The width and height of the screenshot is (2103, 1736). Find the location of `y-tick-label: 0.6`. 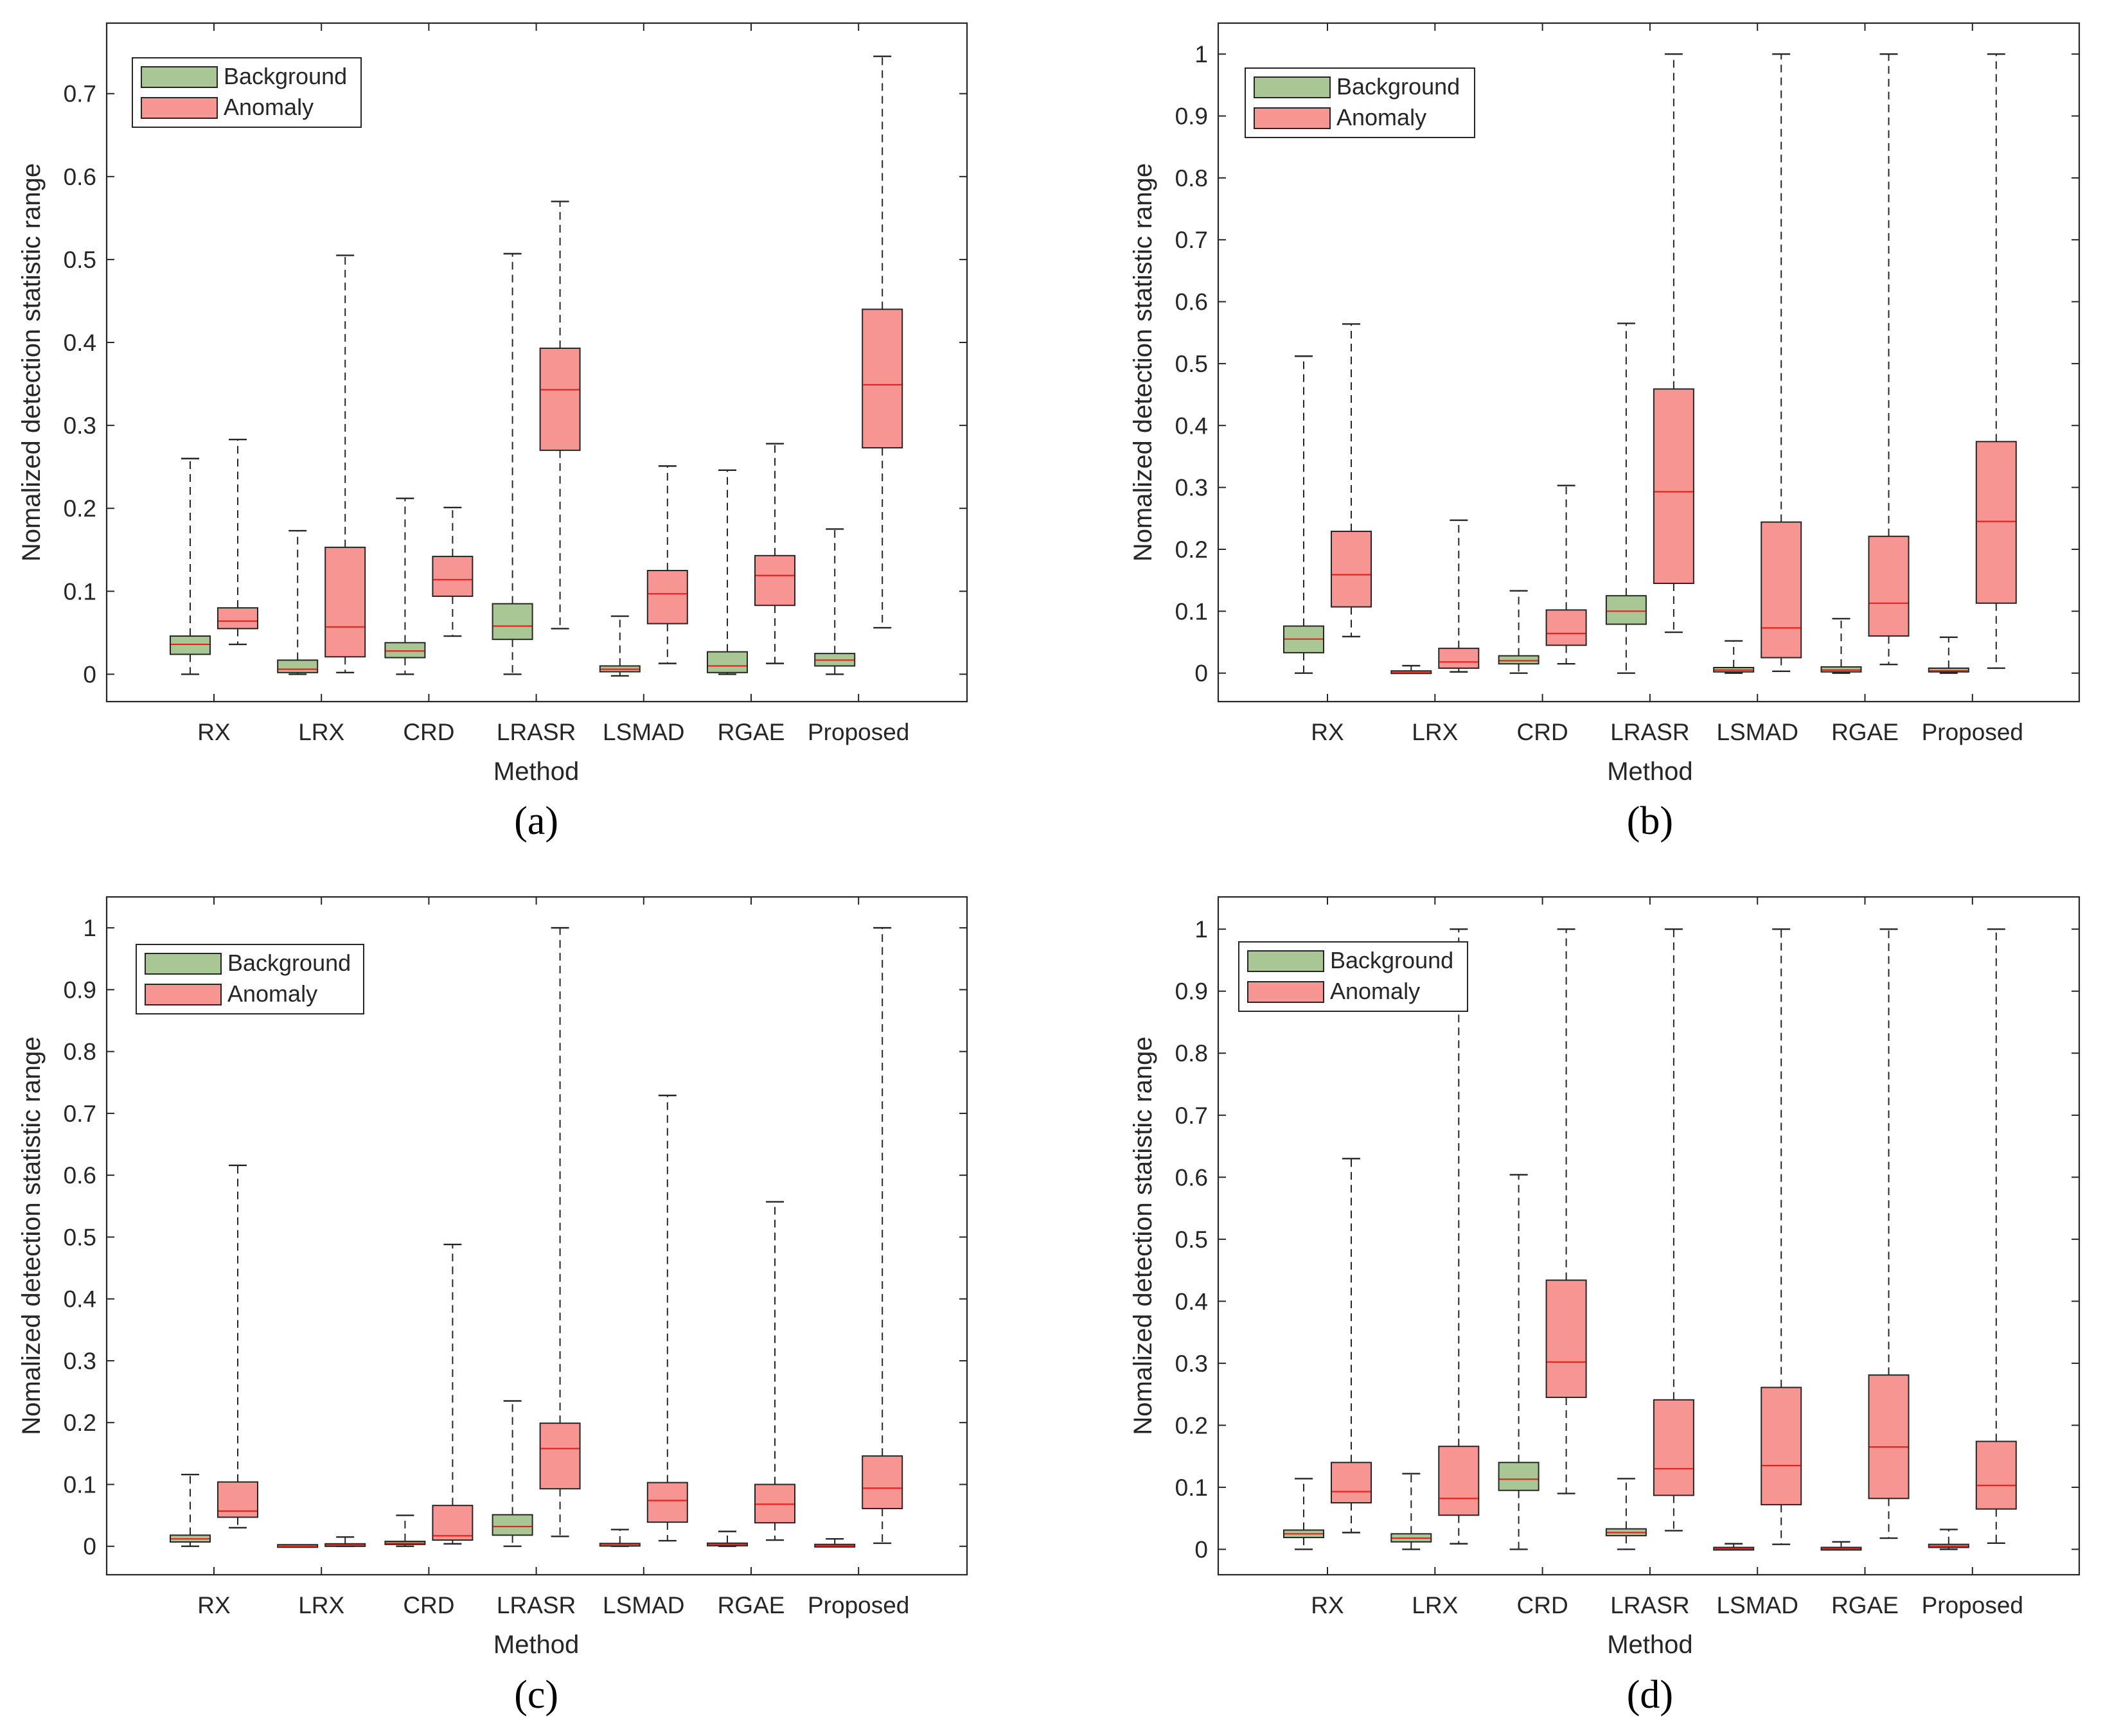

y-tick-label: 0.6 is located at coordinates (1191, 1177).